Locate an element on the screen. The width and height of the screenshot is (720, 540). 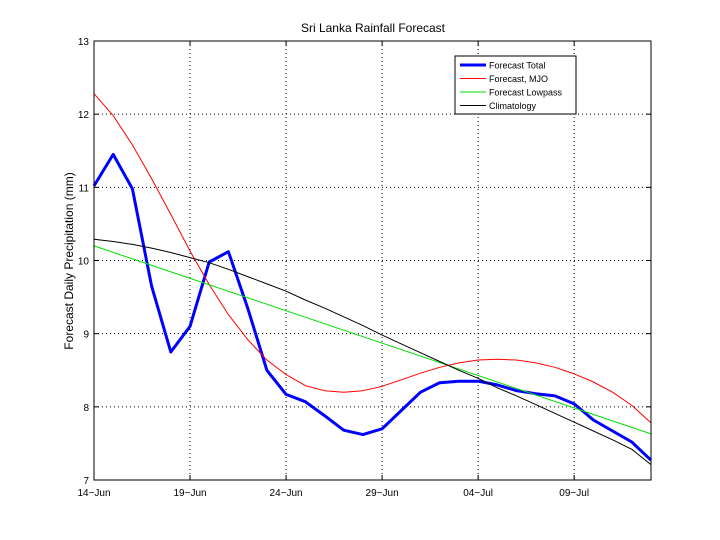
y-tick-label: 12 is located at coordinates (84, 115).